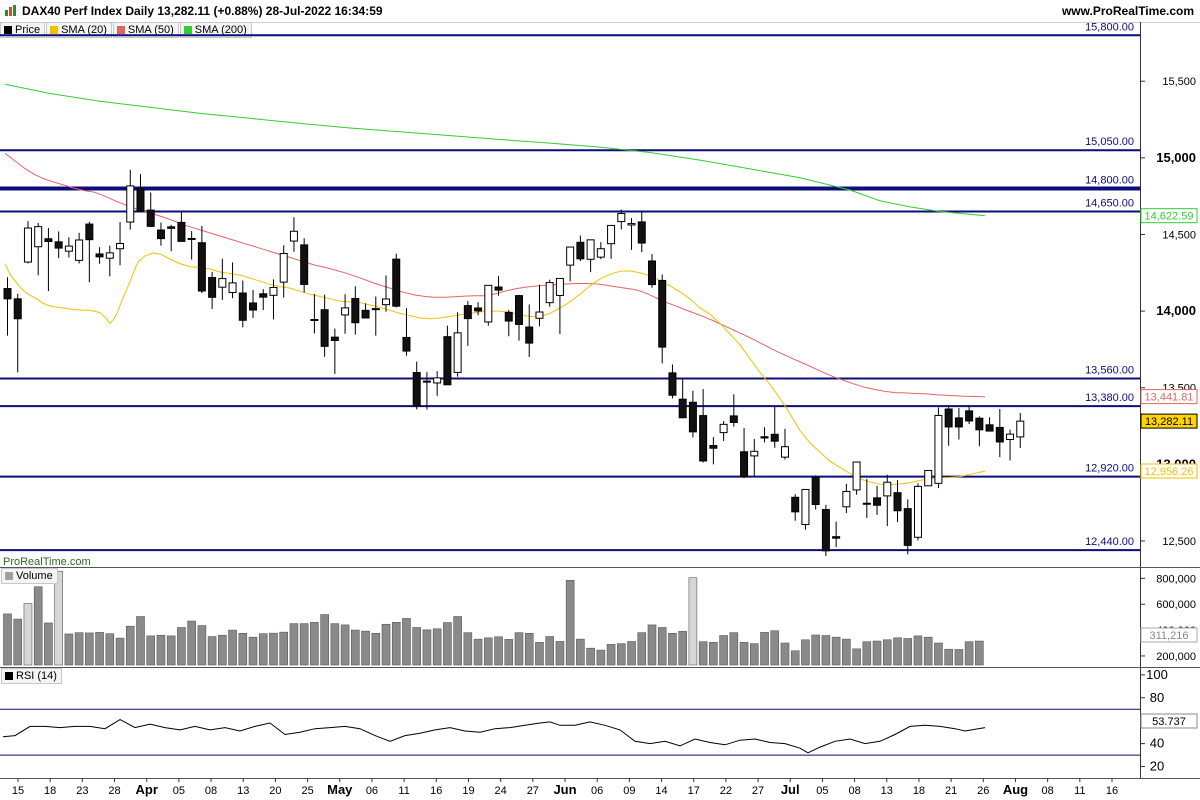 This screenshot has width=1200, height=800. I want to click on legend-price: Price, so click(23, 30).